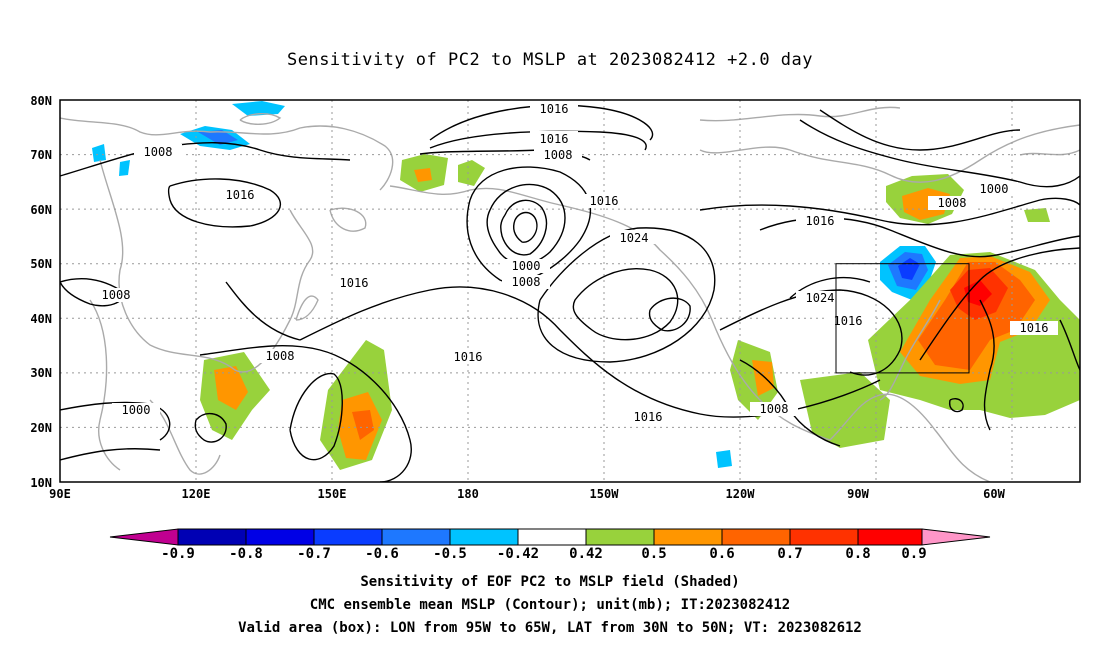  Describe the element at coordinates (518, 554) in the screenshot. I see `colorbar-label: -0.42` at that location.